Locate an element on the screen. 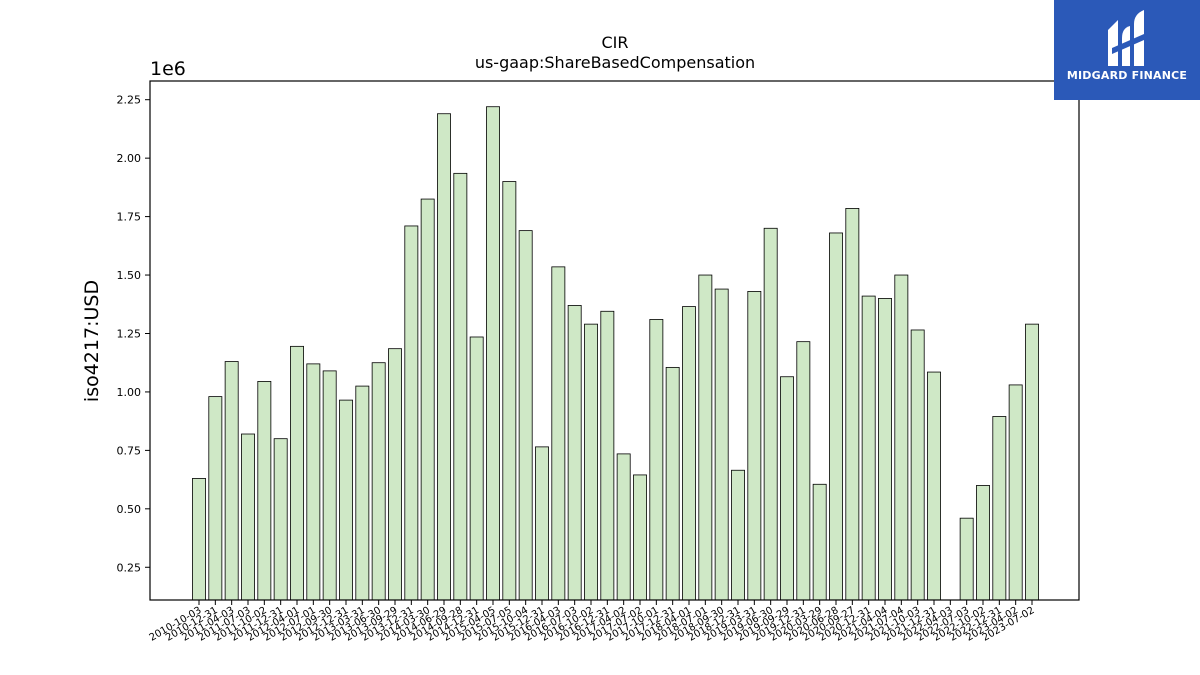 The height and width of the screenshot is (675, 1200). y-tick-label: 2.25 is located at coordinates (129, 100).